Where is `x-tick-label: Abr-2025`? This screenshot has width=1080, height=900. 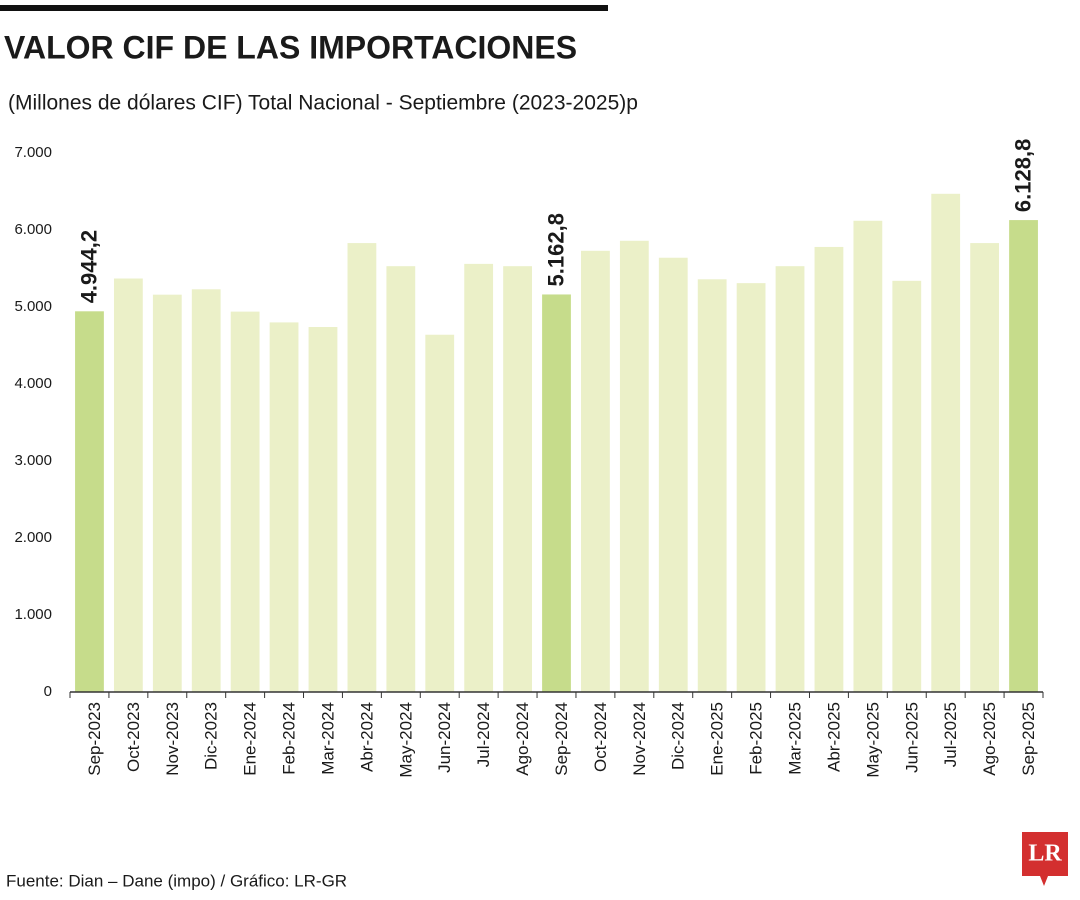
x-tick-label: Abr-2025 is located at coordinates (833, 737).